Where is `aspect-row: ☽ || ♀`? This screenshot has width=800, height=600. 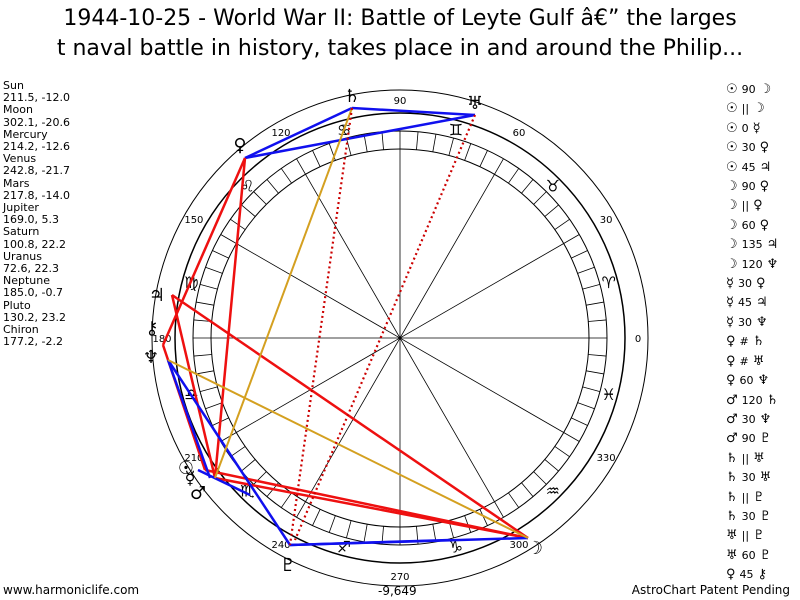
aspect-row: ☽ || ♀ is located at coordinates (752, 205).